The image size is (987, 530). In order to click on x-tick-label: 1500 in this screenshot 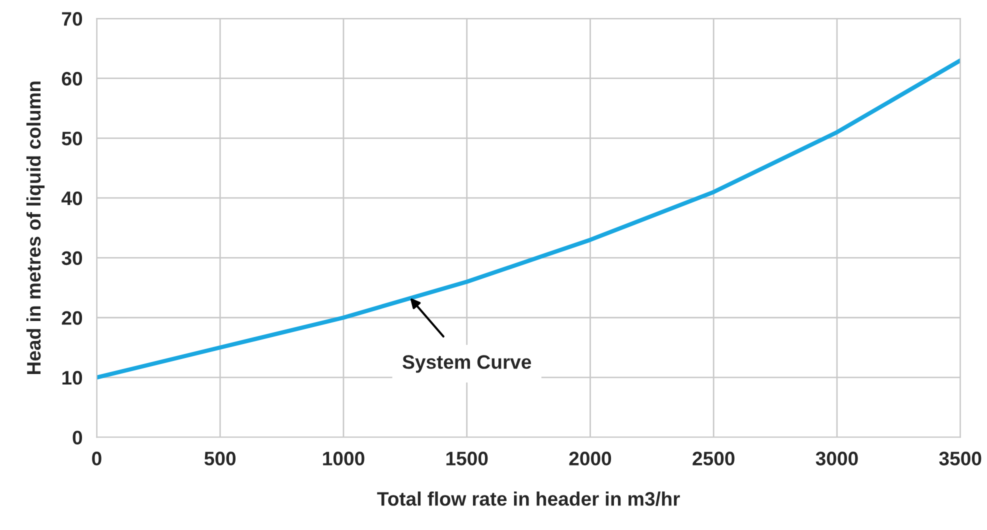, I will do `click(467, 459)`.